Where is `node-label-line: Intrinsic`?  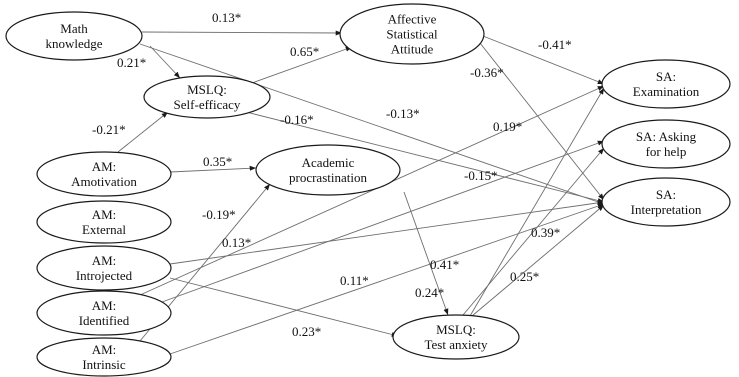 node-label-line: Intrinsic is located at coordinates (104, 364).